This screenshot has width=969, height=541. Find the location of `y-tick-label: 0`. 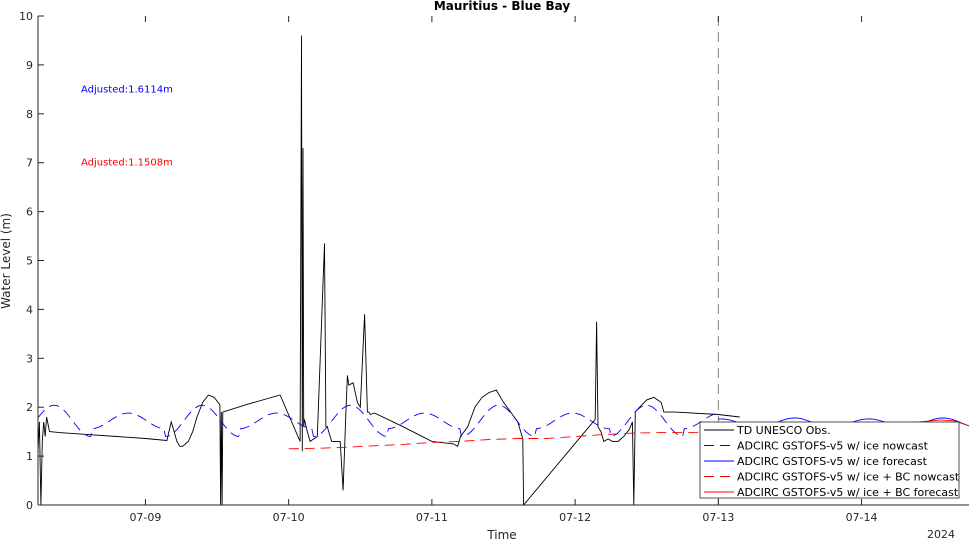

y-tick-label: 0 is located at coordinates (29, 505).